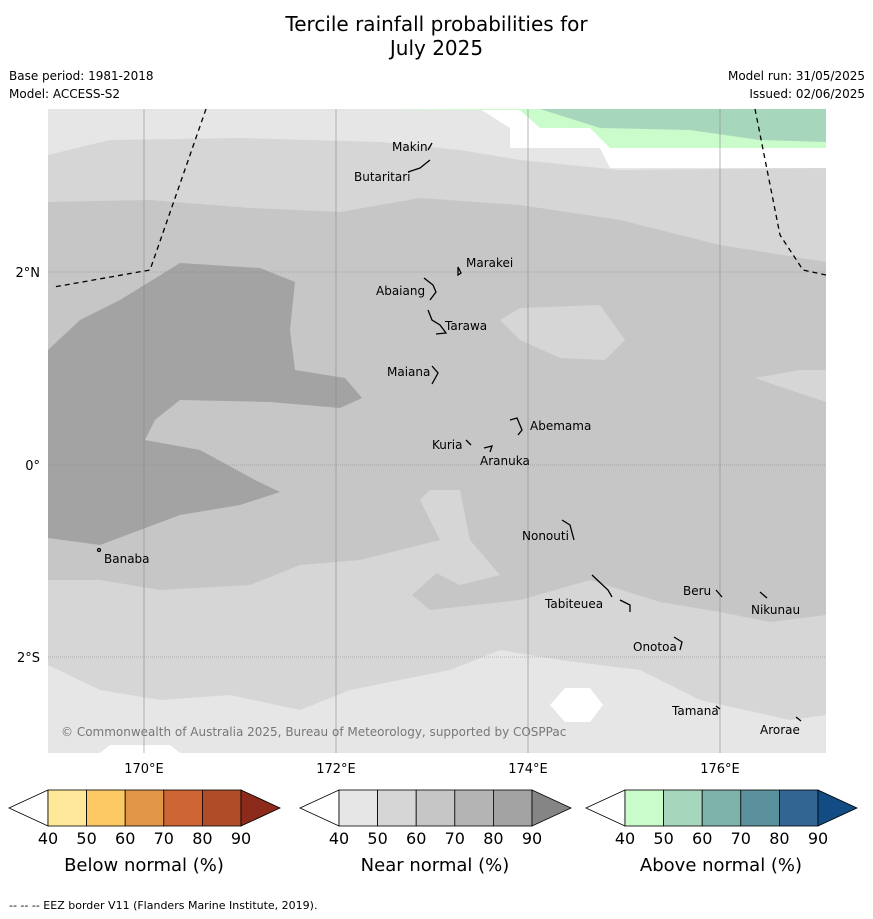 The image size is (873, 919). Describe the element at coordinates (796, 76) in the screenshot. I see `model-run-date: Model run: 31/05/2025` at that location.